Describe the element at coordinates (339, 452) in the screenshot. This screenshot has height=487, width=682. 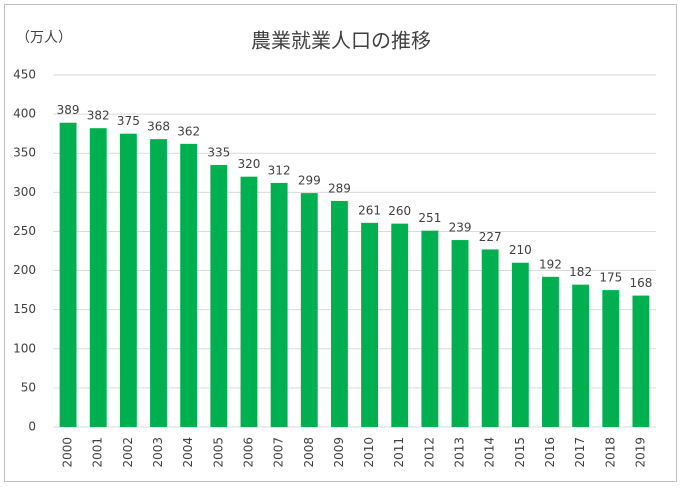
I see `x-tick-label: 2009` at that location.